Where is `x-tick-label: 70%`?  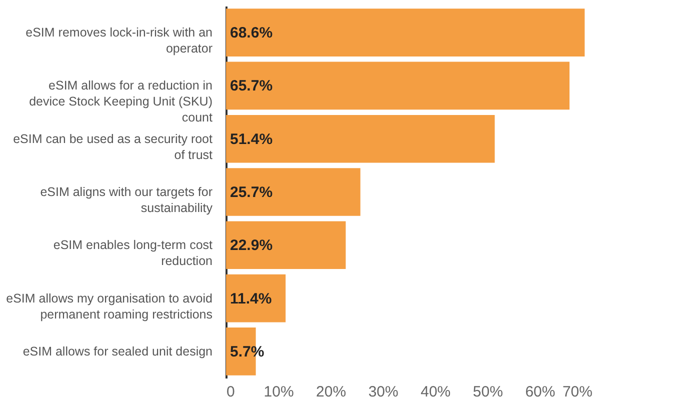 x-tick-label: 70% is located at coordinates (577, 392).